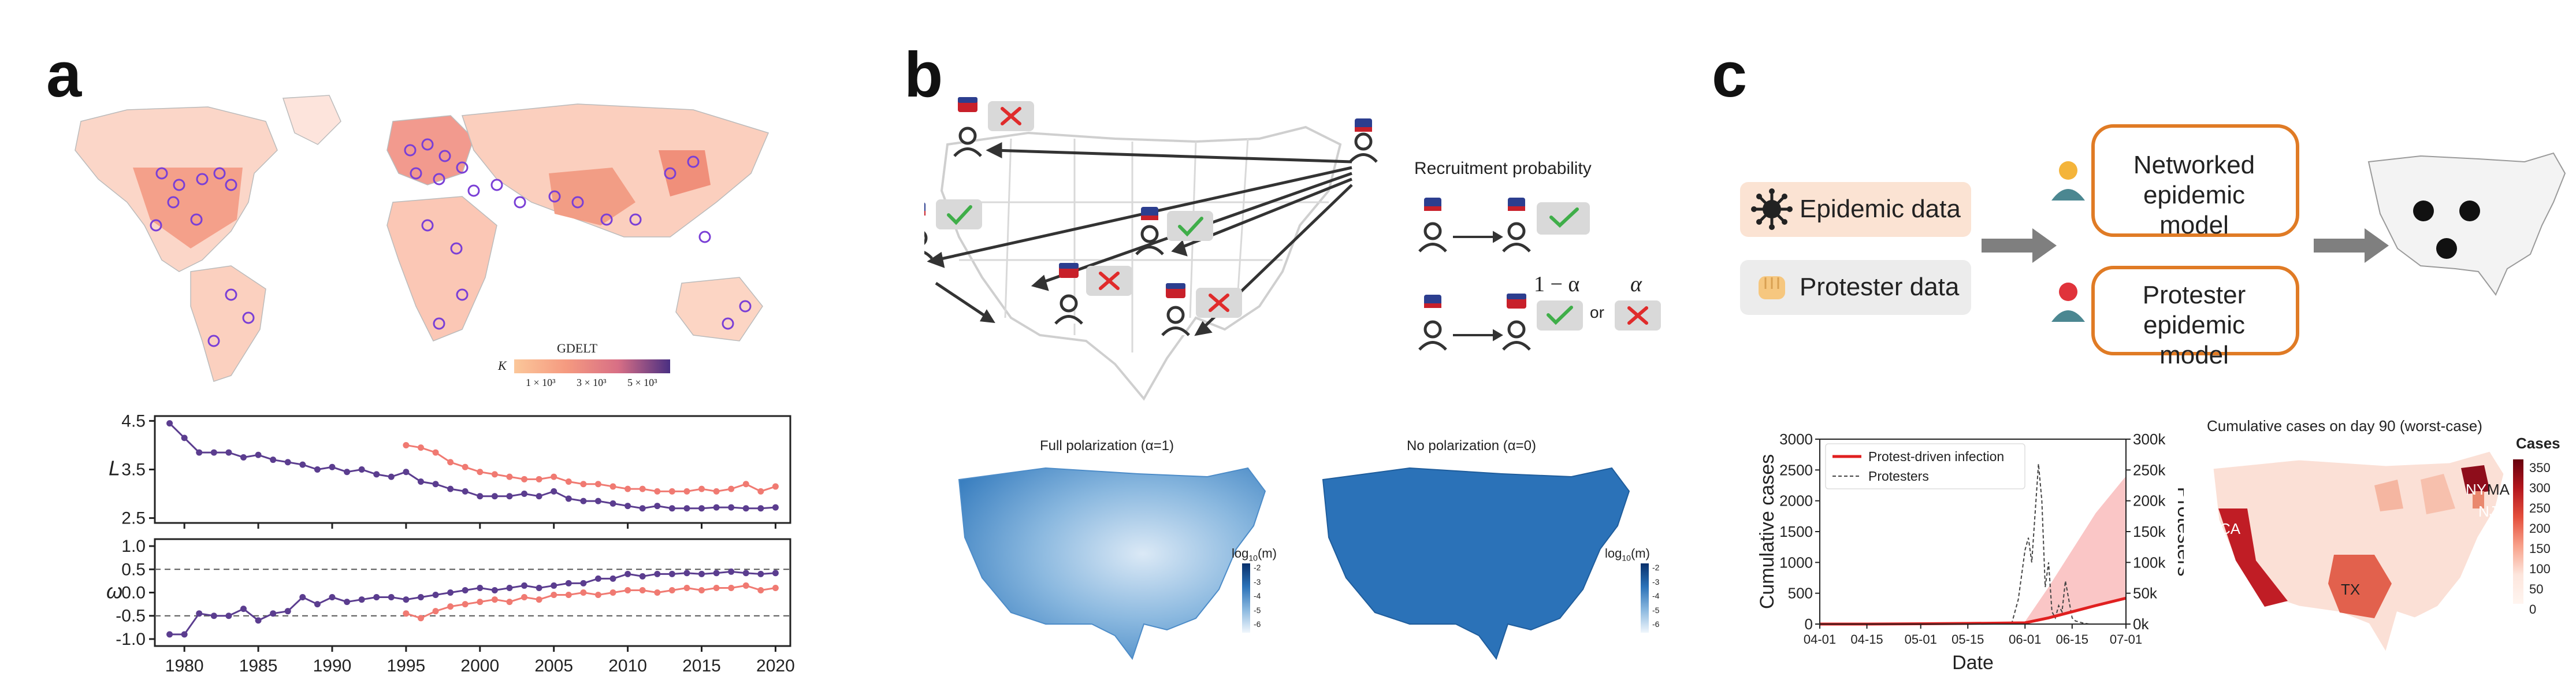 The width and height of the screenshot is (2576, 683). I want to click on state-label-ny: NY, so click(2476, 489).